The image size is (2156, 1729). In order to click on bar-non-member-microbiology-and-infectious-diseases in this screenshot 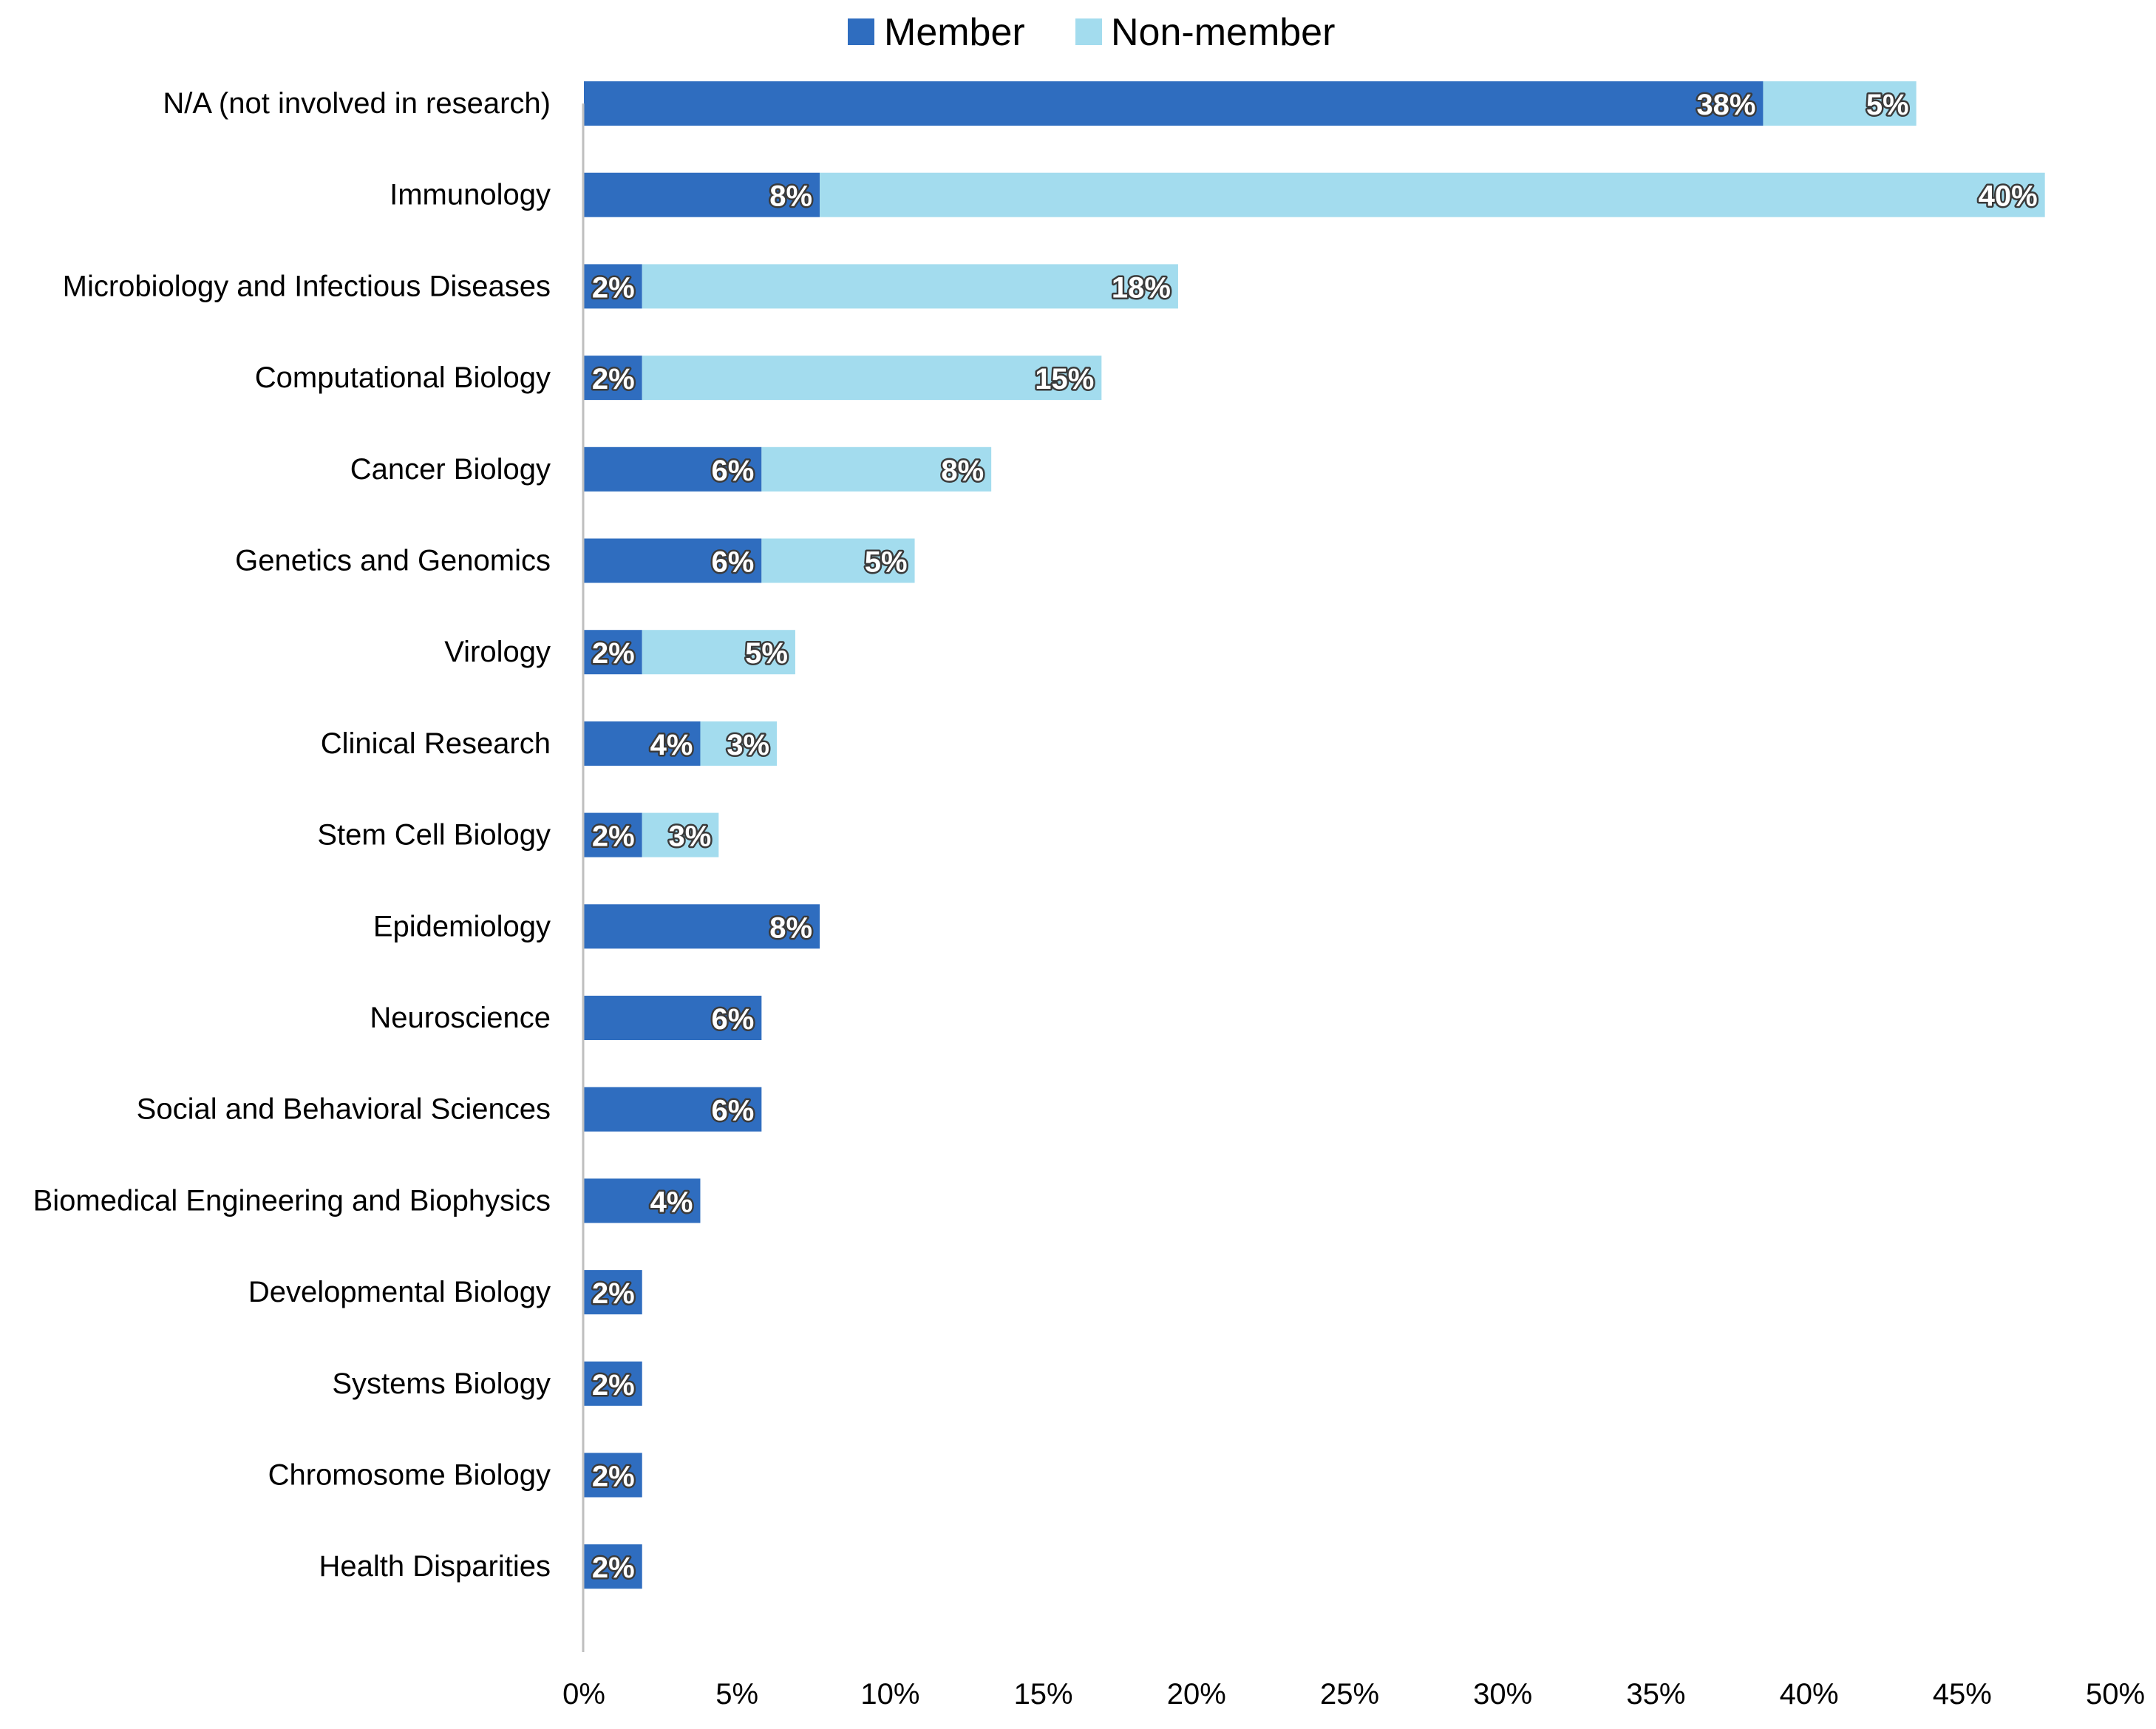, I will do `click(910, 286)`.